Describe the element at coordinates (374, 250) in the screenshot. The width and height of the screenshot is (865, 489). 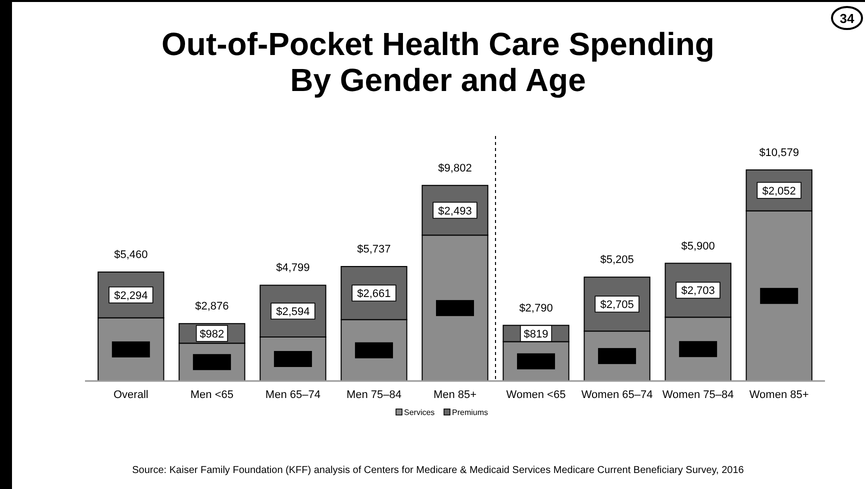
I see `total-label: $5,737` at that location.